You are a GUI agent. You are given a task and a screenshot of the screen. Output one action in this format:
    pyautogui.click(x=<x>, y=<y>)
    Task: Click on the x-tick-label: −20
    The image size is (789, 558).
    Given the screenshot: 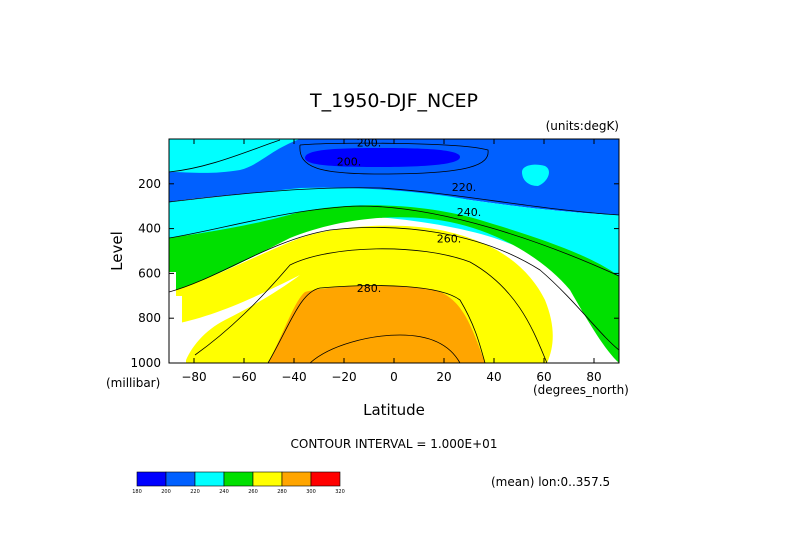 What is the action you would take?
    pyautogui.click(x=343, y=377)
    